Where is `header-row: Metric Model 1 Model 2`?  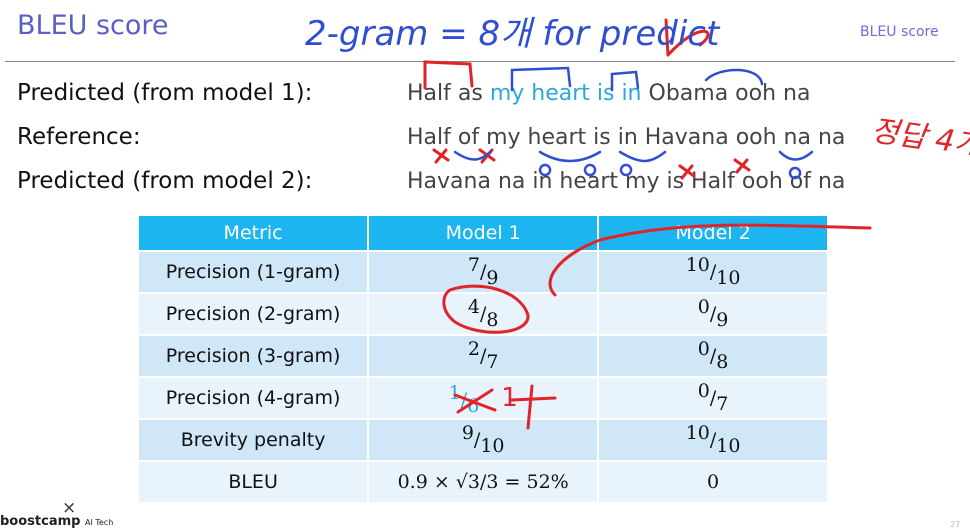
header-row: Metric Model 1 Model 2 is located at coordinates (482, 233).